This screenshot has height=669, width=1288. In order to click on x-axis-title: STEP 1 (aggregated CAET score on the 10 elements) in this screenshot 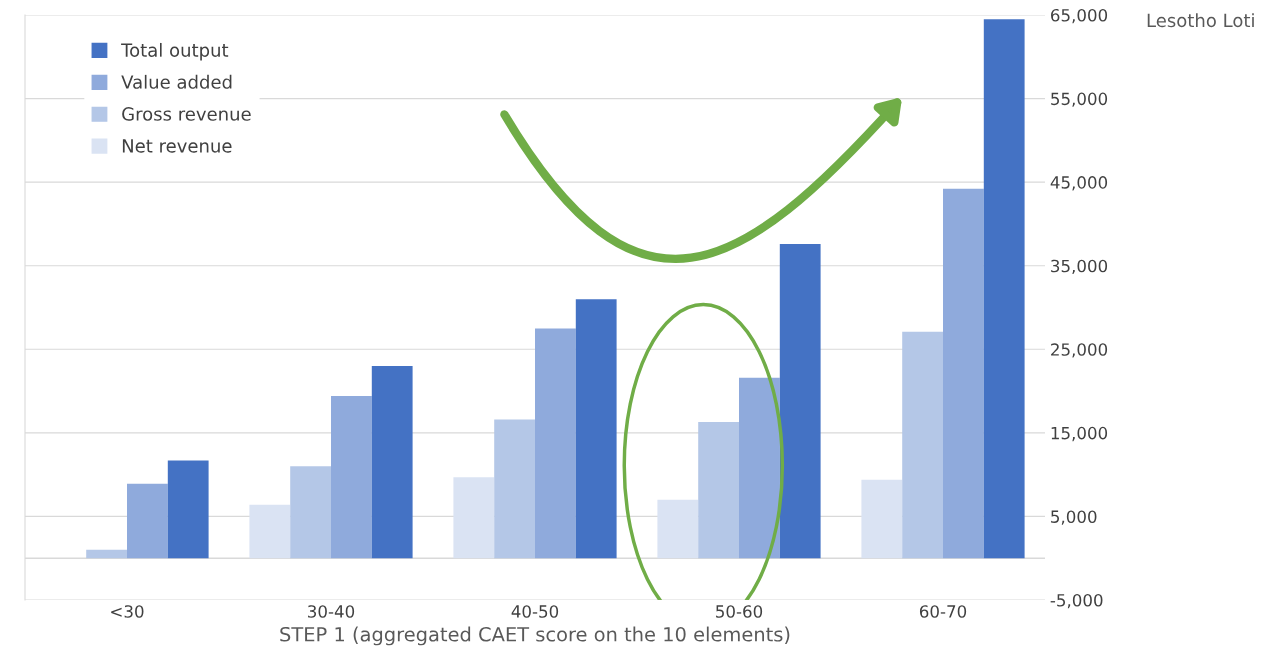, I will do `click(535, 636)`.